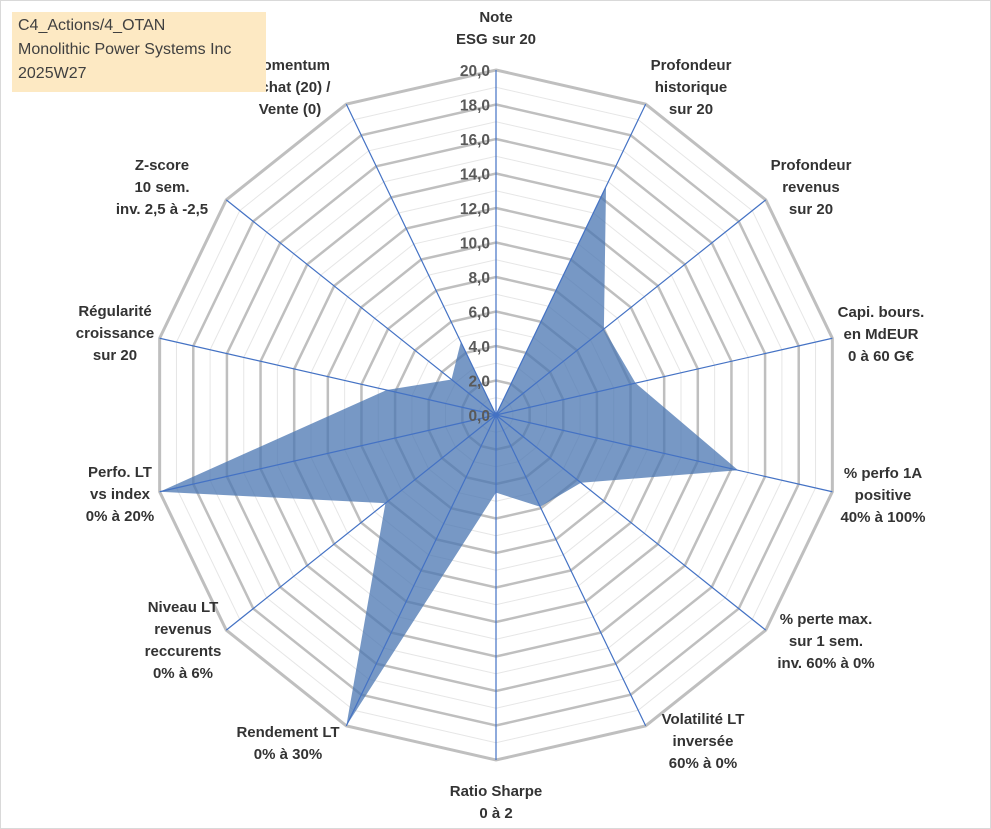 This screenshot has height=829, width=991. I want to click on tick-label: 16,0, so click(475, 140).